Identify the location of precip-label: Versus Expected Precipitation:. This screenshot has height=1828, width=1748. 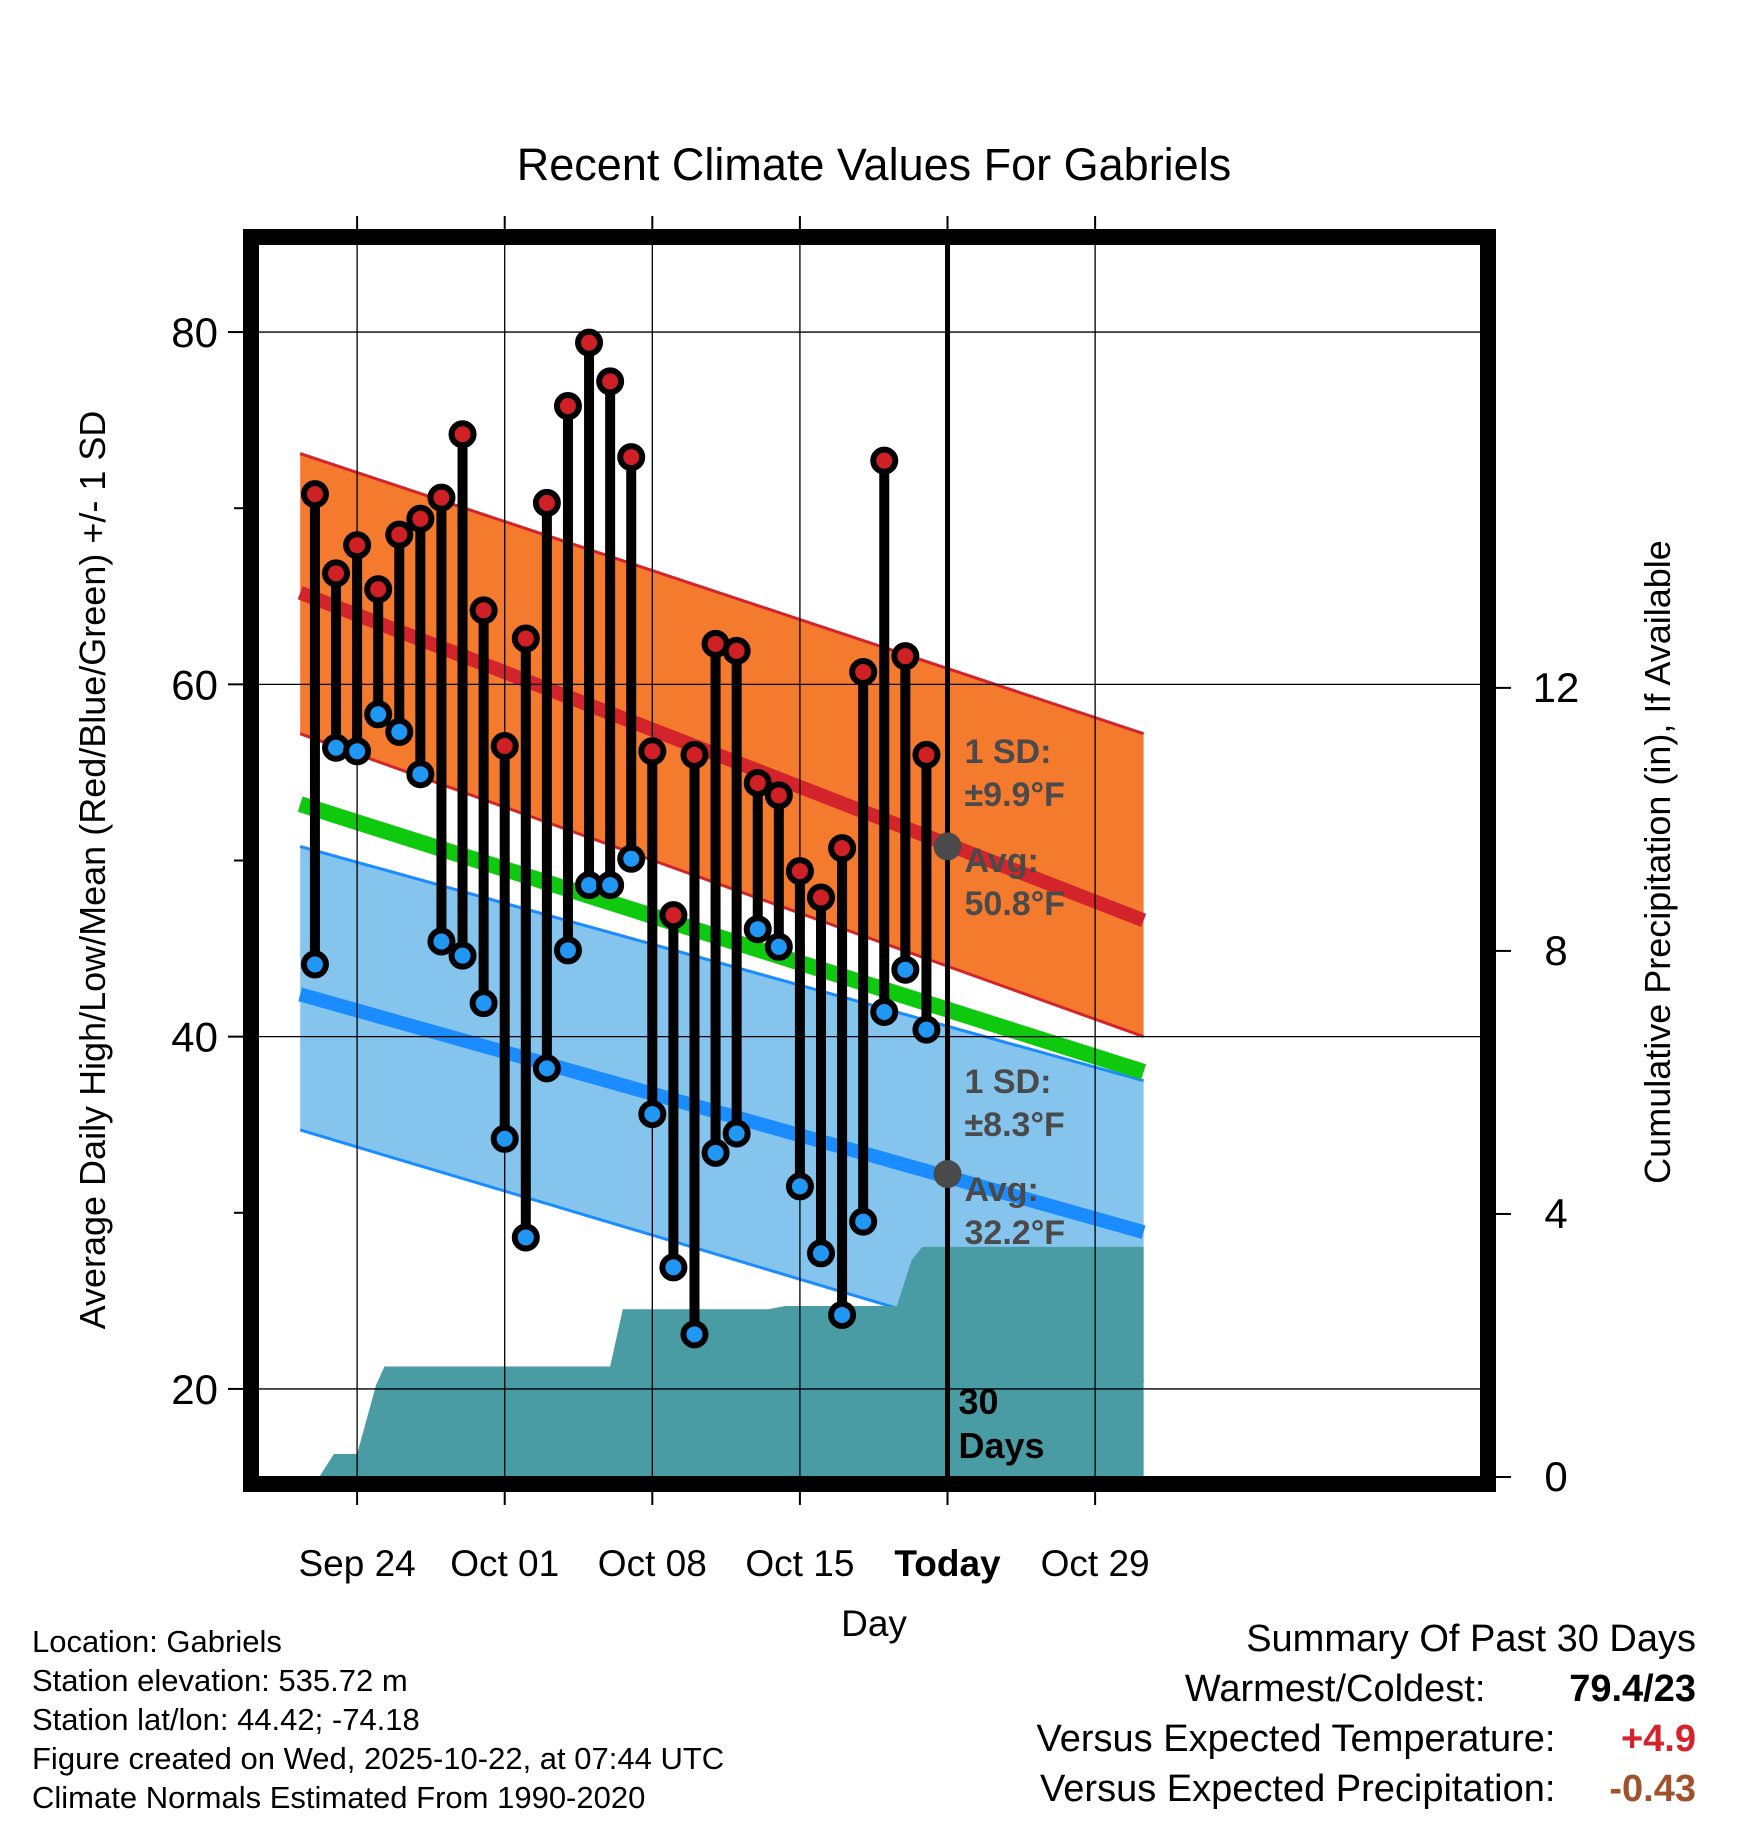
(1298, 1789).